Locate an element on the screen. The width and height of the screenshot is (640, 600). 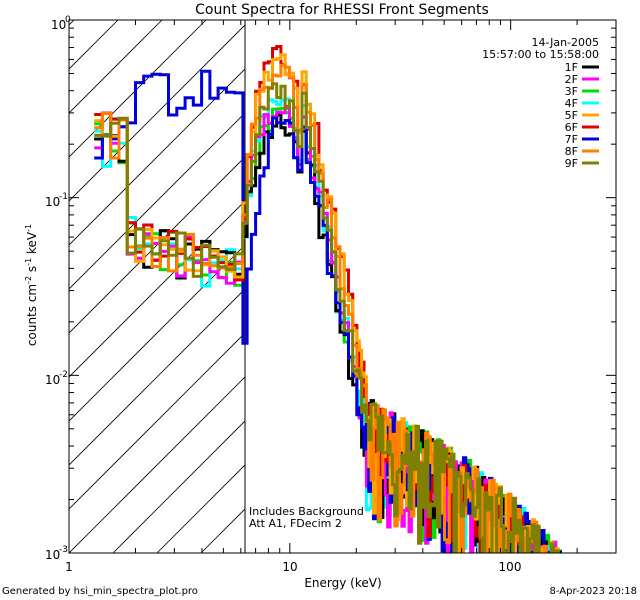
chart-title: Count Spectra for RHESSI Front Segments is located at coordinates (342, 10).